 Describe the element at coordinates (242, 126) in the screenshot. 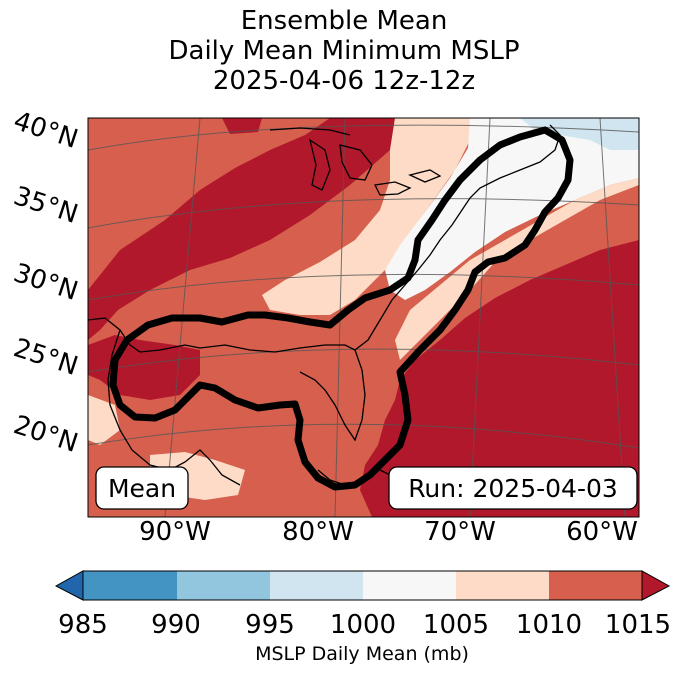

I see `field-above-1015-north` at that location.